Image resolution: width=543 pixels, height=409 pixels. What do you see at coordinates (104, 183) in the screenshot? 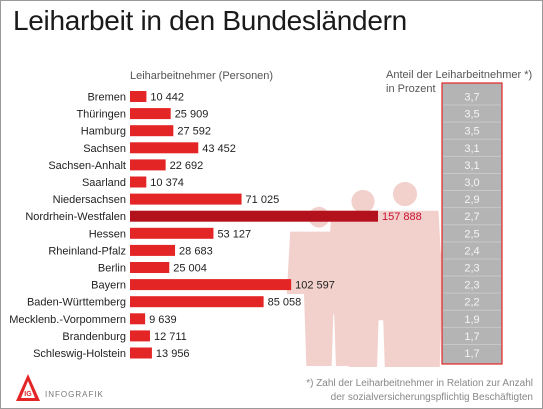
I see `category-label: Saarland` at bounding box center [104, 183].